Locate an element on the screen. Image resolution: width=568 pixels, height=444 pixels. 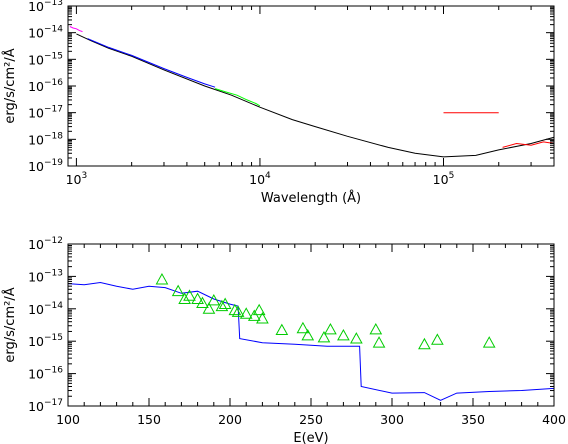
x-tick-label: 400 is located at coordinates (554, 419).